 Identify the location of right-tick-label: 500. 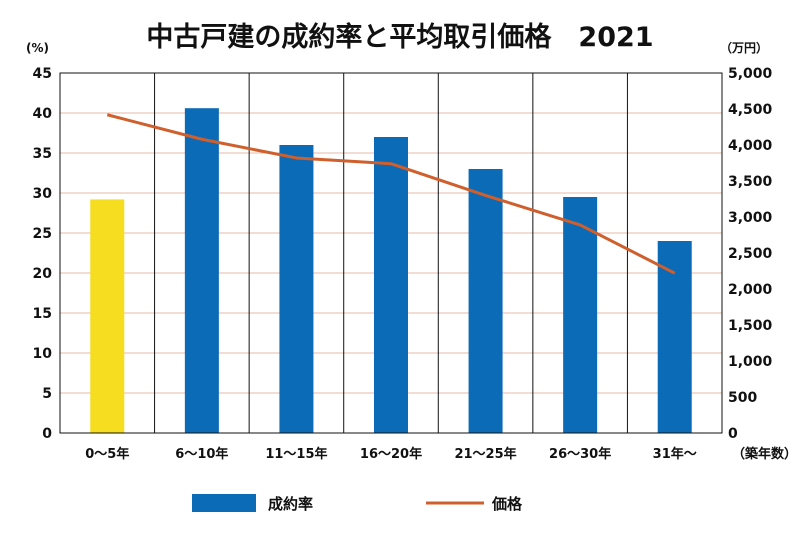
(742, 398).